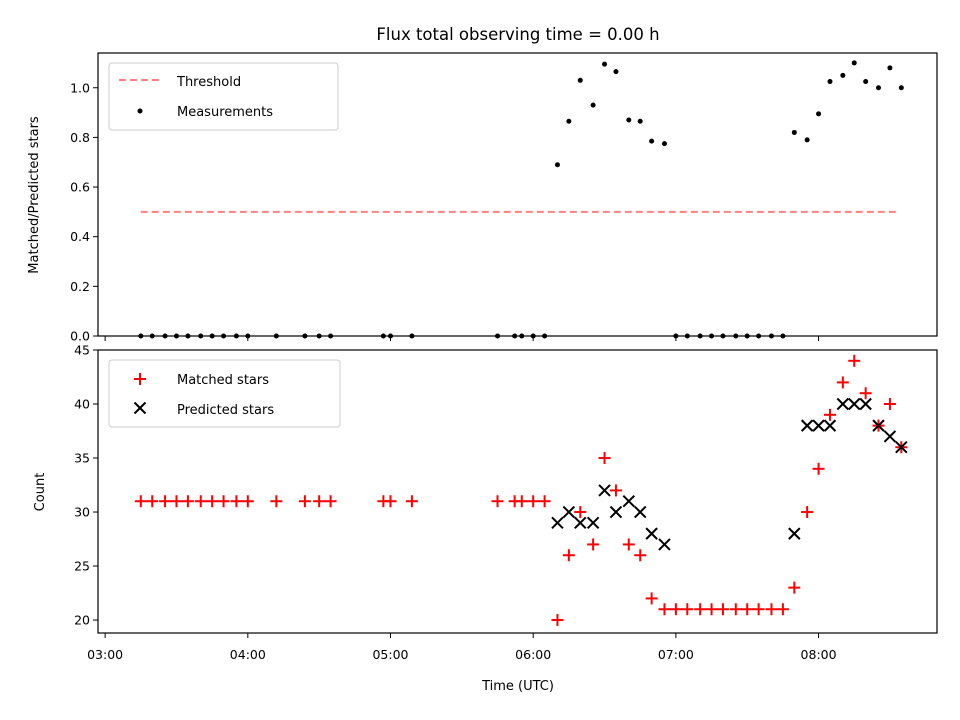 The height and width of the screenshot is (720, 960). Describe the element at coordinates (819, 654) in the screenshot. I see `x-tick-label: 08:00` at that location.